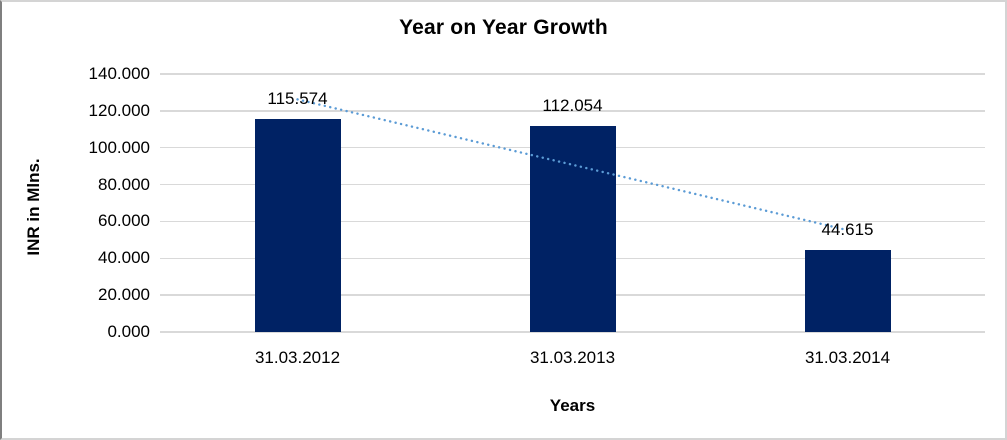 Image resolution: width=1007 pixels, height=440 pixels. Describe the element at coordinates (119, 147) in the screenshot. I see `y-tick-label: 100.000` at that location.